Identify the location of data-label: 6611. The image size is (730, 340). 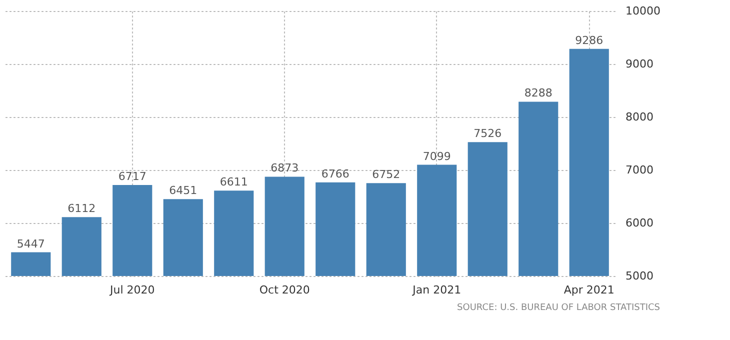
(234, 182).